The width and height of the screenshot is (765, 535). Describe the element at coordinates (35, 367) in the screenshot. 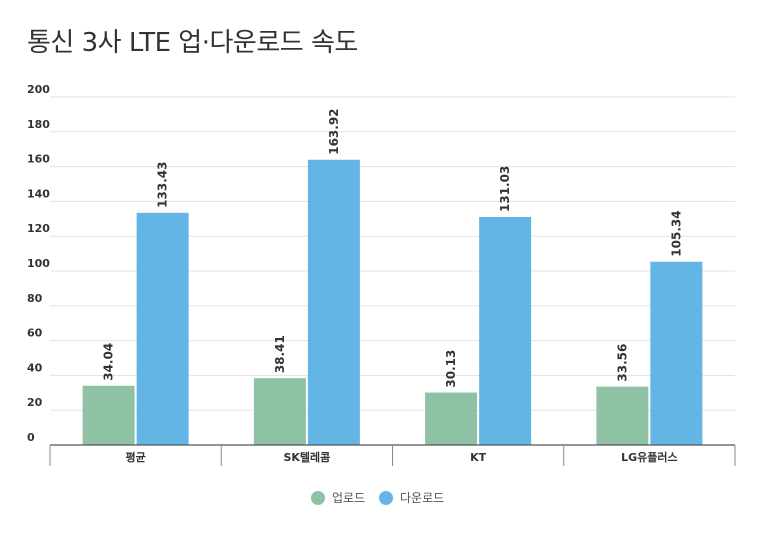

I see `y-tick-label: 40` at that location.